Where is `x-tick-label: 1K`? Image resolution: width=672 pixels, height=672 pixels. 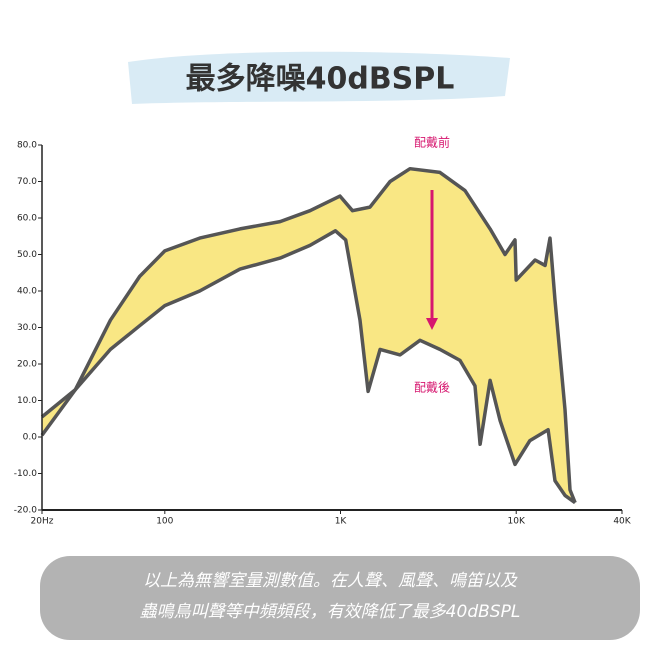 x-tick-label: 1K is located at coordinates (341, 522).